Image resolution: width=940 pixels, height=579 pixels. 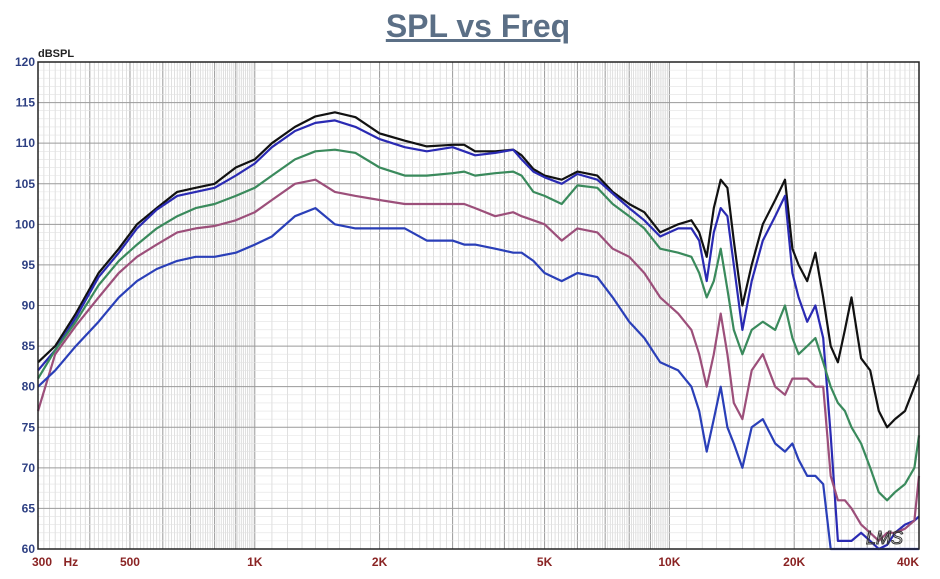 I want to click on x-tick-label: 500, so click(x=130, y=562).